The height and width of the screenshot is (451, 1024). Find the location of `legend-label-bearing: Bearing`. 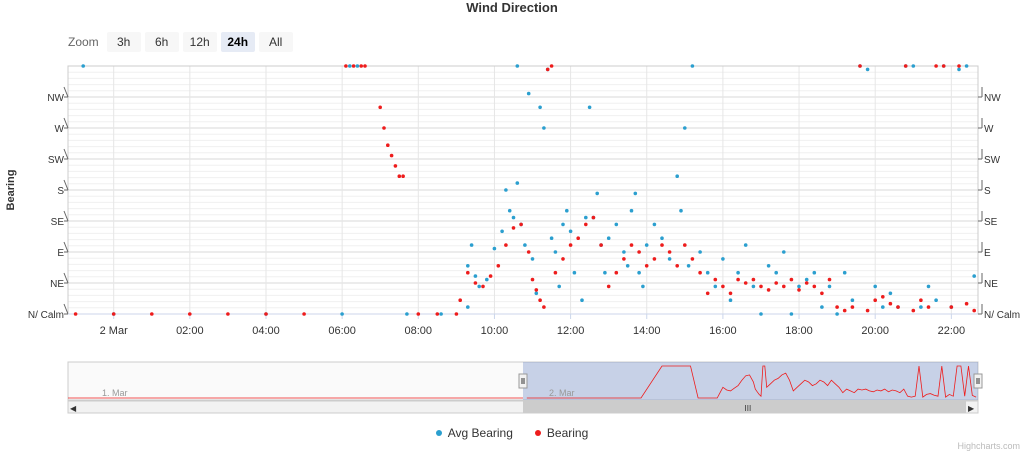

legend-label-bearing: Bearing is located at coordinates (567, 433).